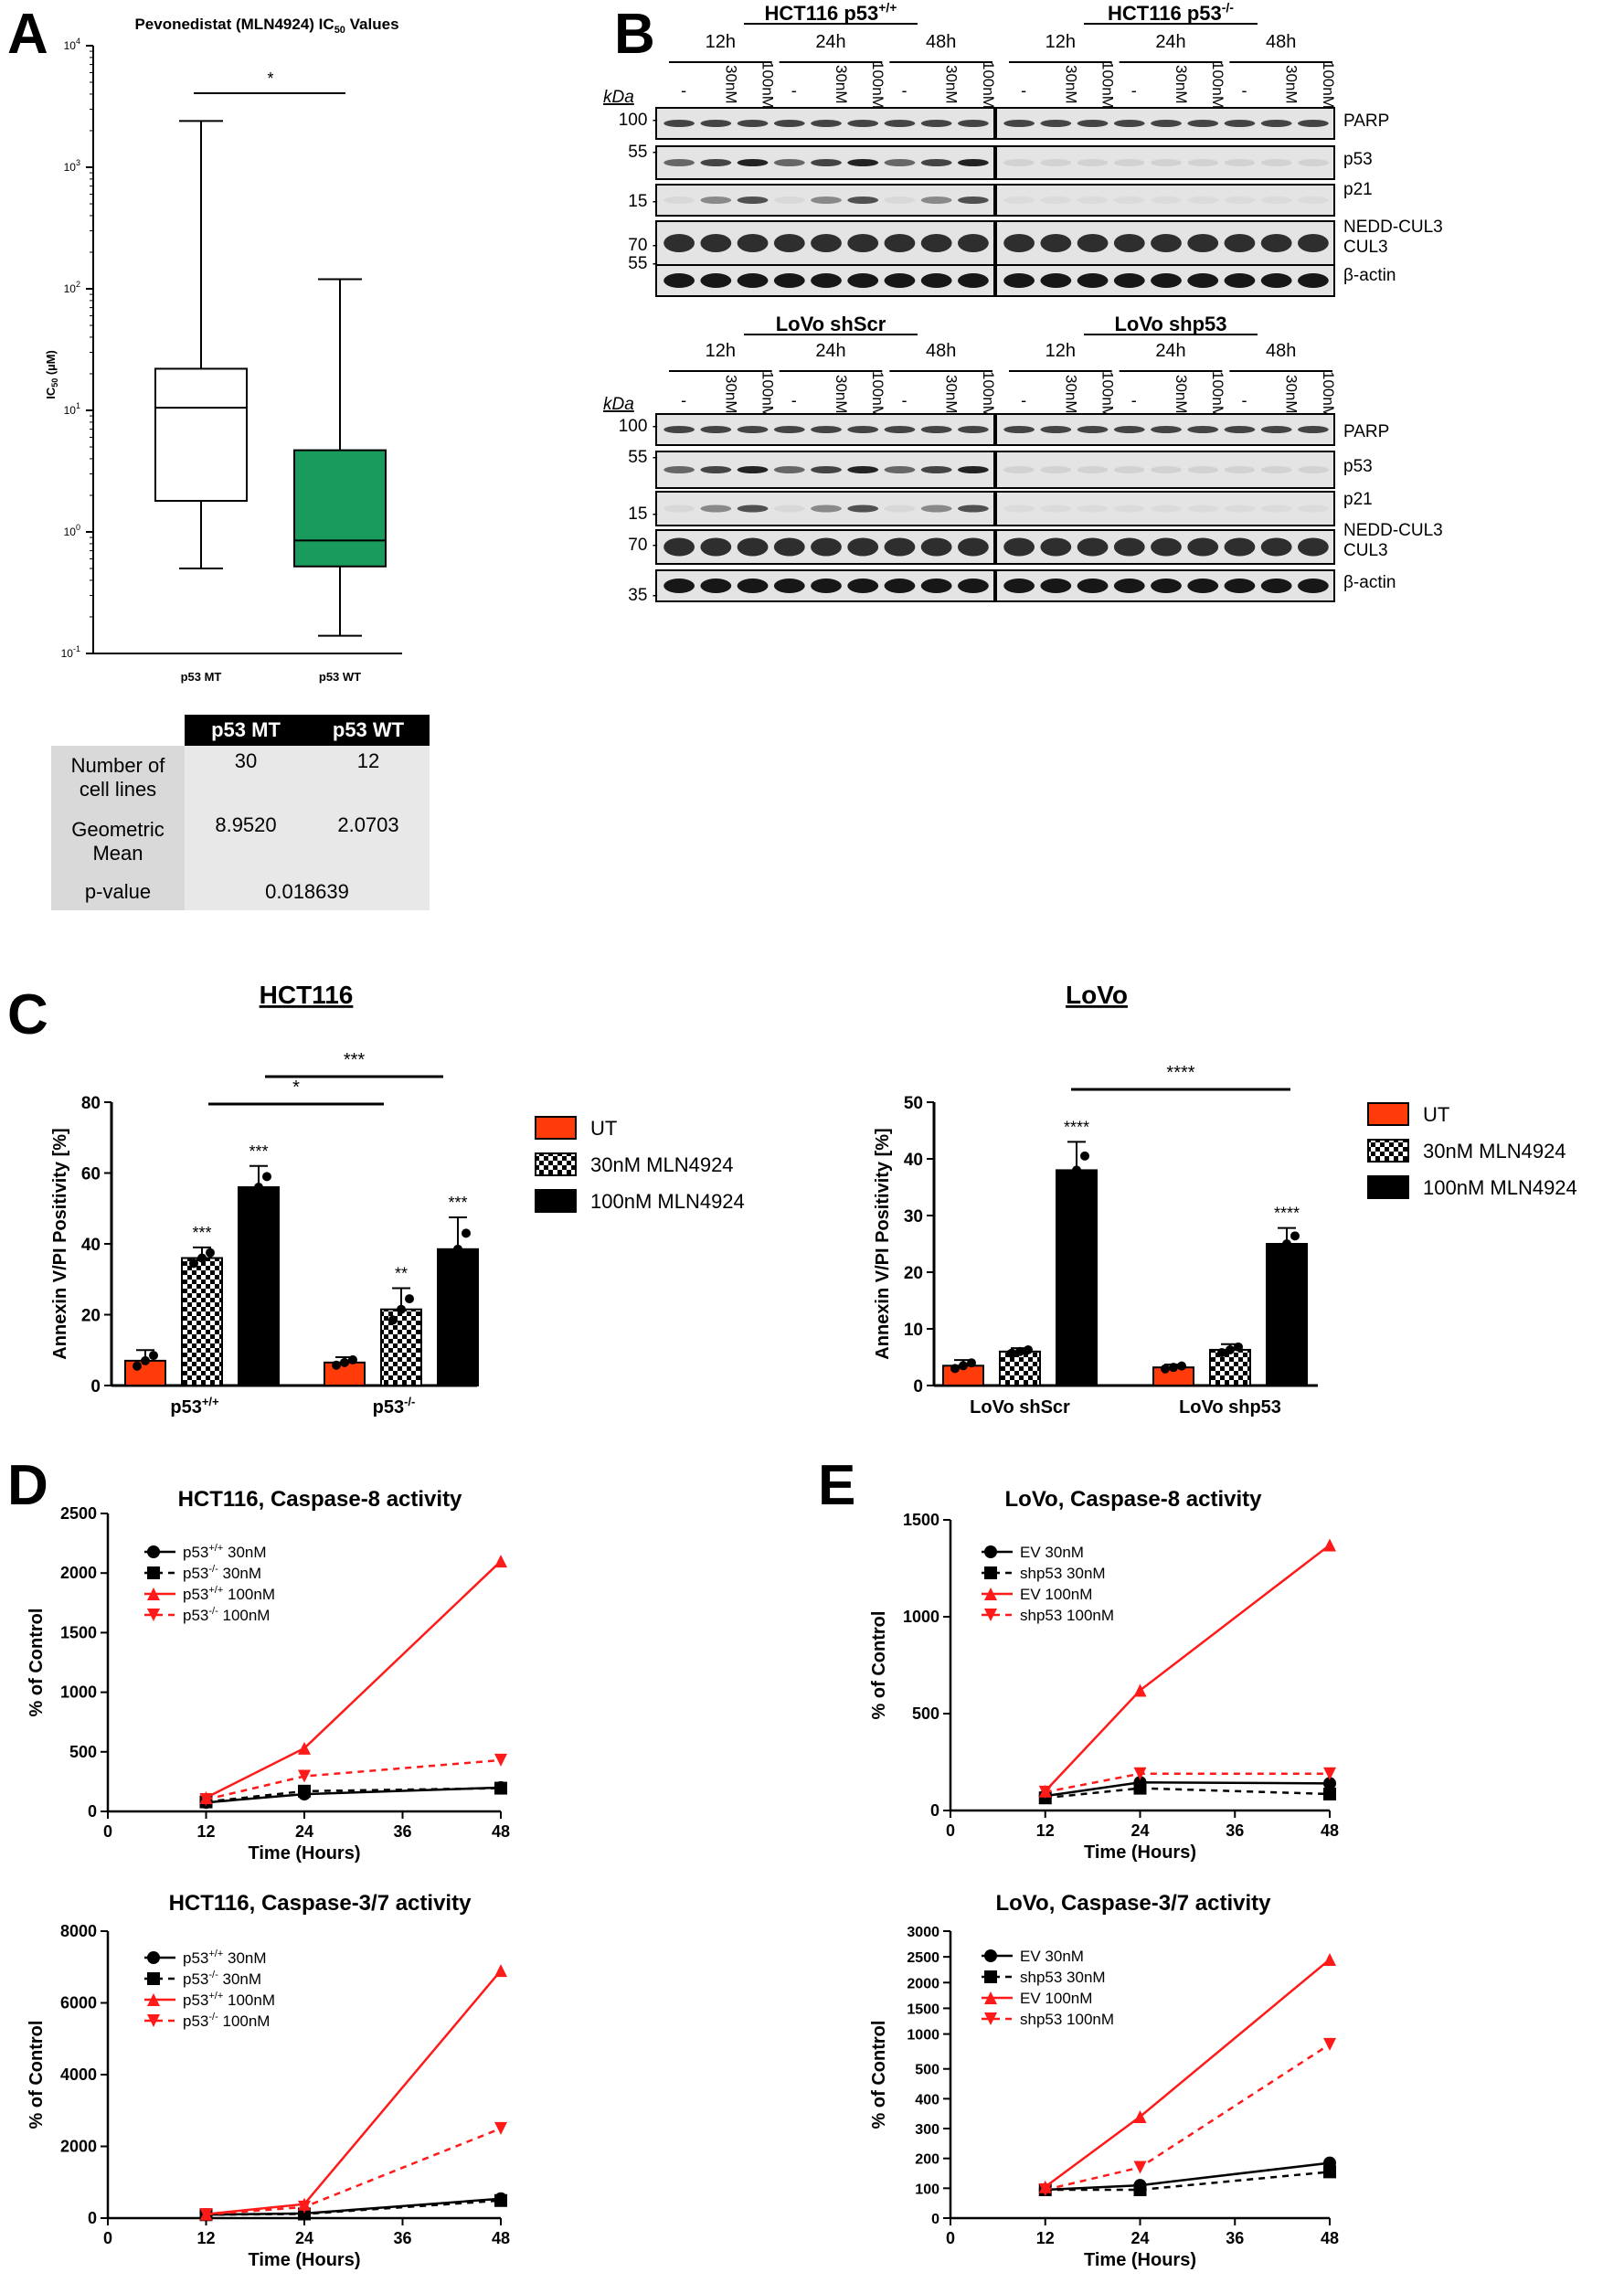 This screenshot has width=1624, height=2283. What do you see at coordinates (501, 2238) in the screenshot?
I see `x-tick-label: 48` at bounding box center [501, 2238].